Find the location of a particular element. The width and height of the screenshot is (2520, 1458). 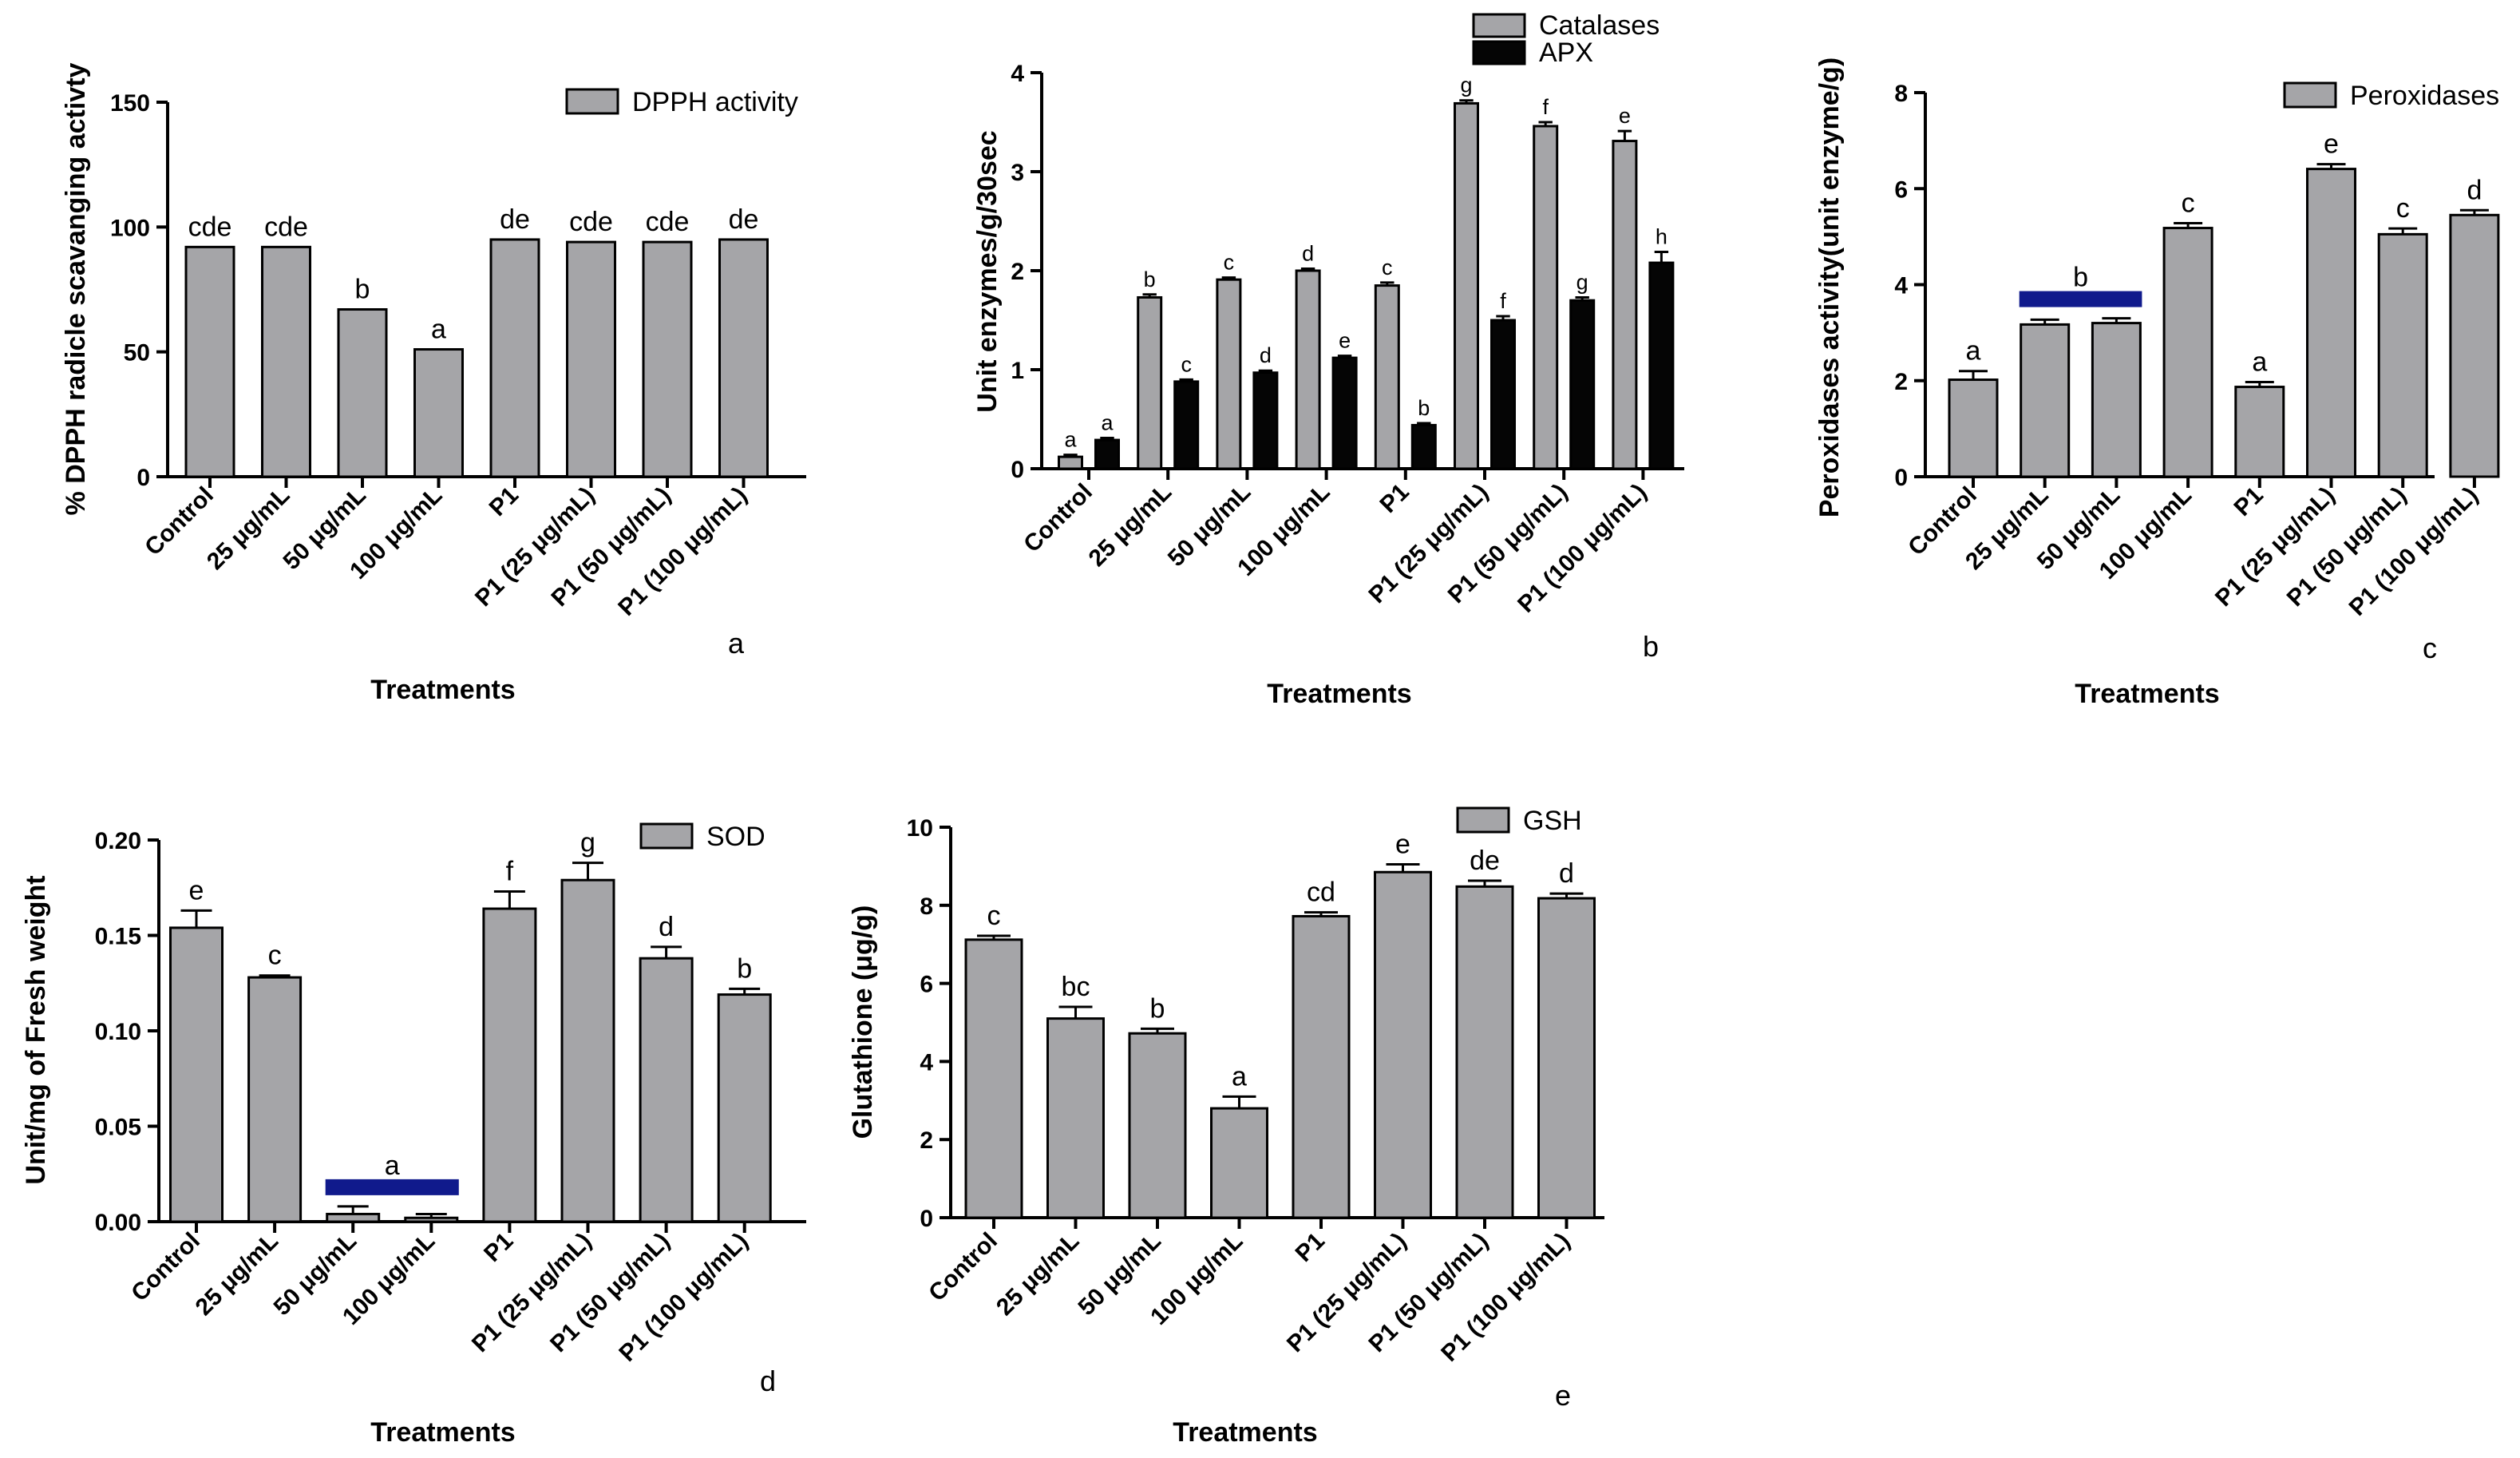

legend-label-apx: APX is located at coordinates (1566, 53).